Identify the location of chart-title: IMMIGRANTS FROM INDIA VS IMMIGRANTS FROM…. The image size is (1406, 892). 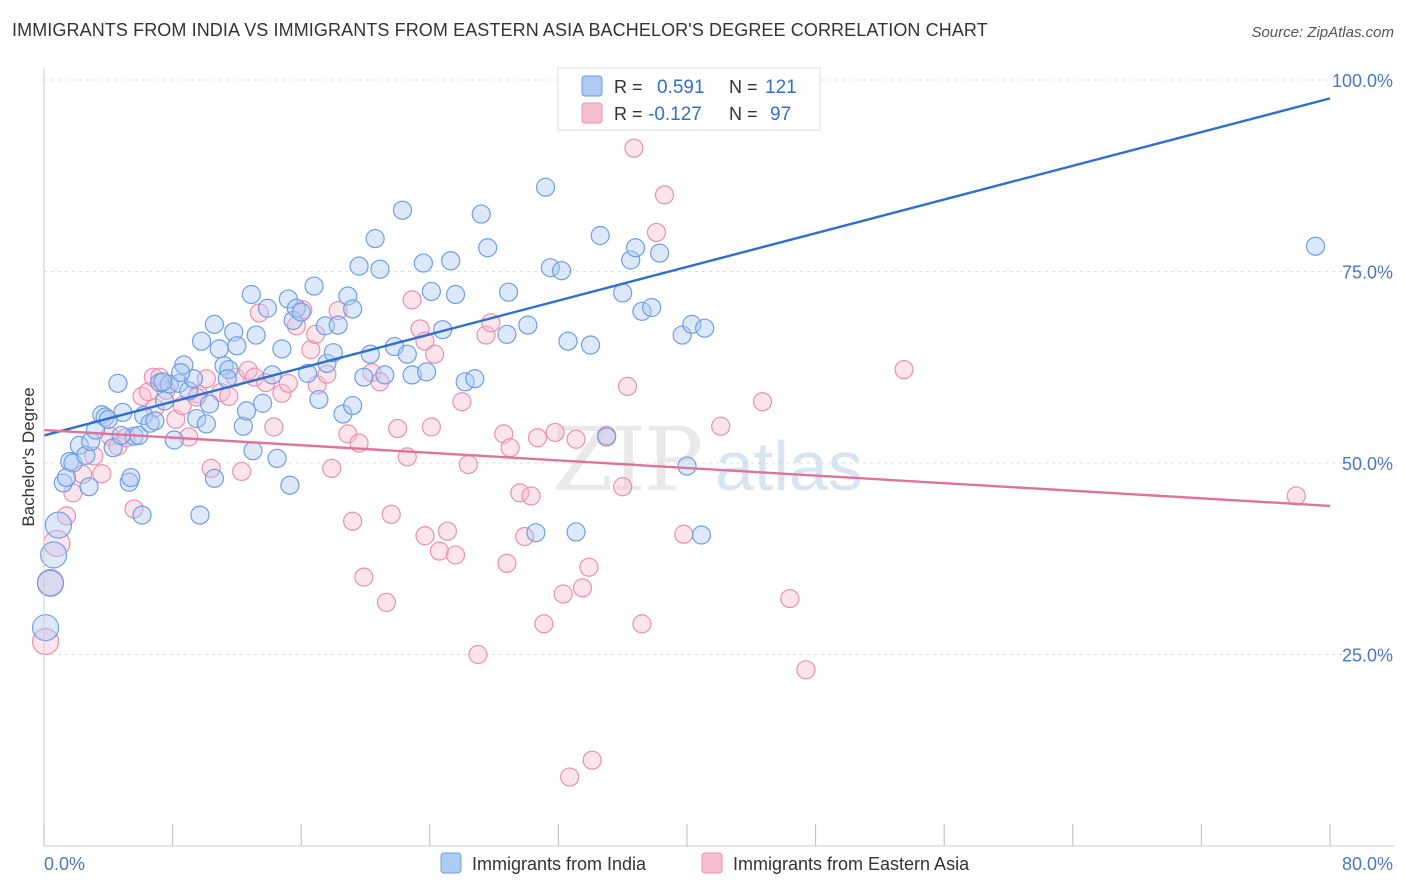
(500, 30).